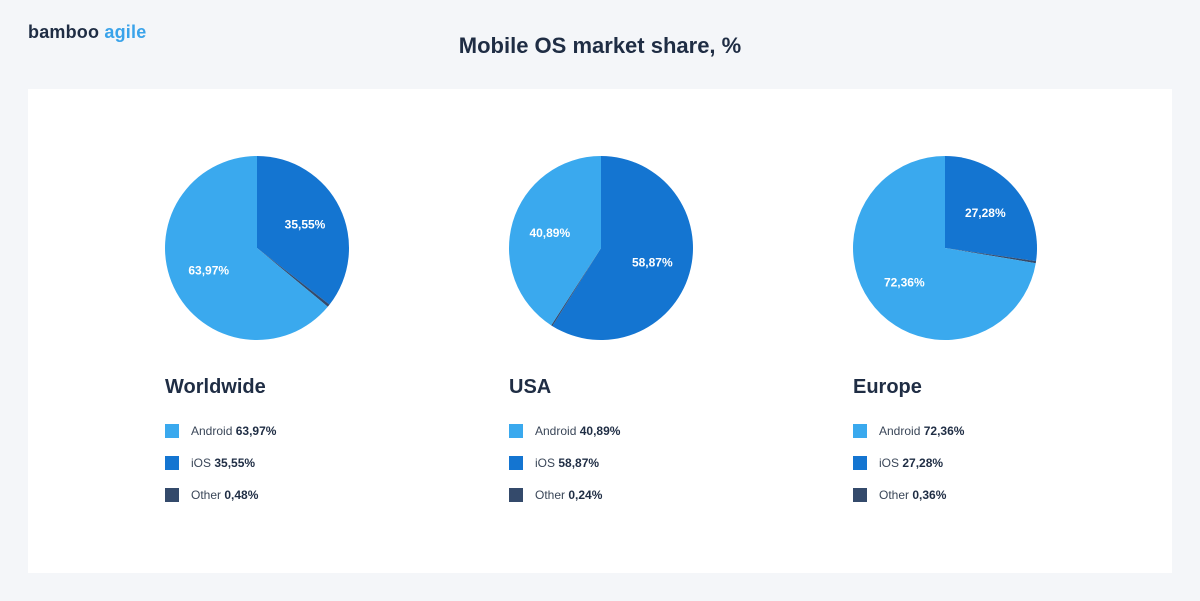  I want to click on legend-value: 0,48%, so click(241, 495).